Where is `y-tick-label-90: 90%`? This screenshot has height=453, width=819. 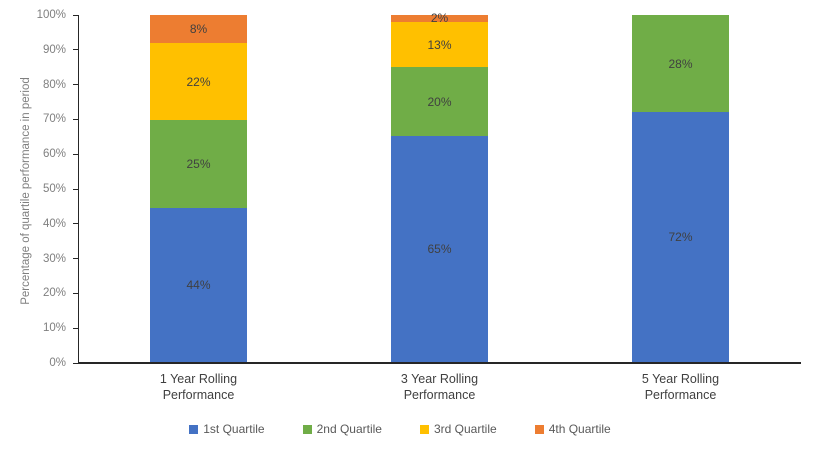 y-tick-label-90: 90% is located at coordinates (54, 49).